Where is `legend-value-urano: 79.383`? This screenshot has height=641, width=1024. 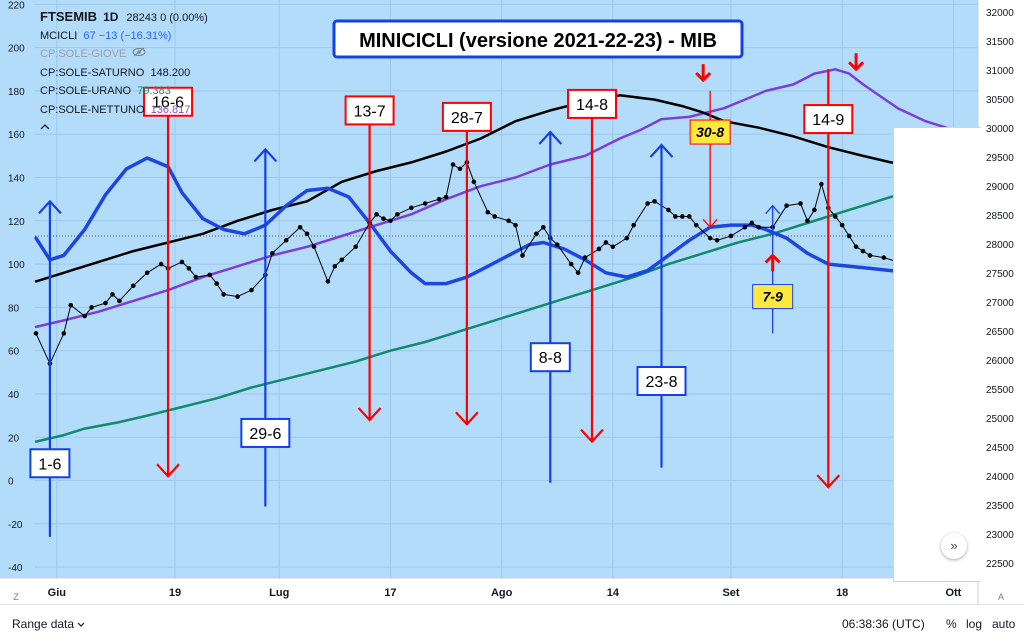 legend-value-urano: 79.383 is located at coordinates (154, 91).